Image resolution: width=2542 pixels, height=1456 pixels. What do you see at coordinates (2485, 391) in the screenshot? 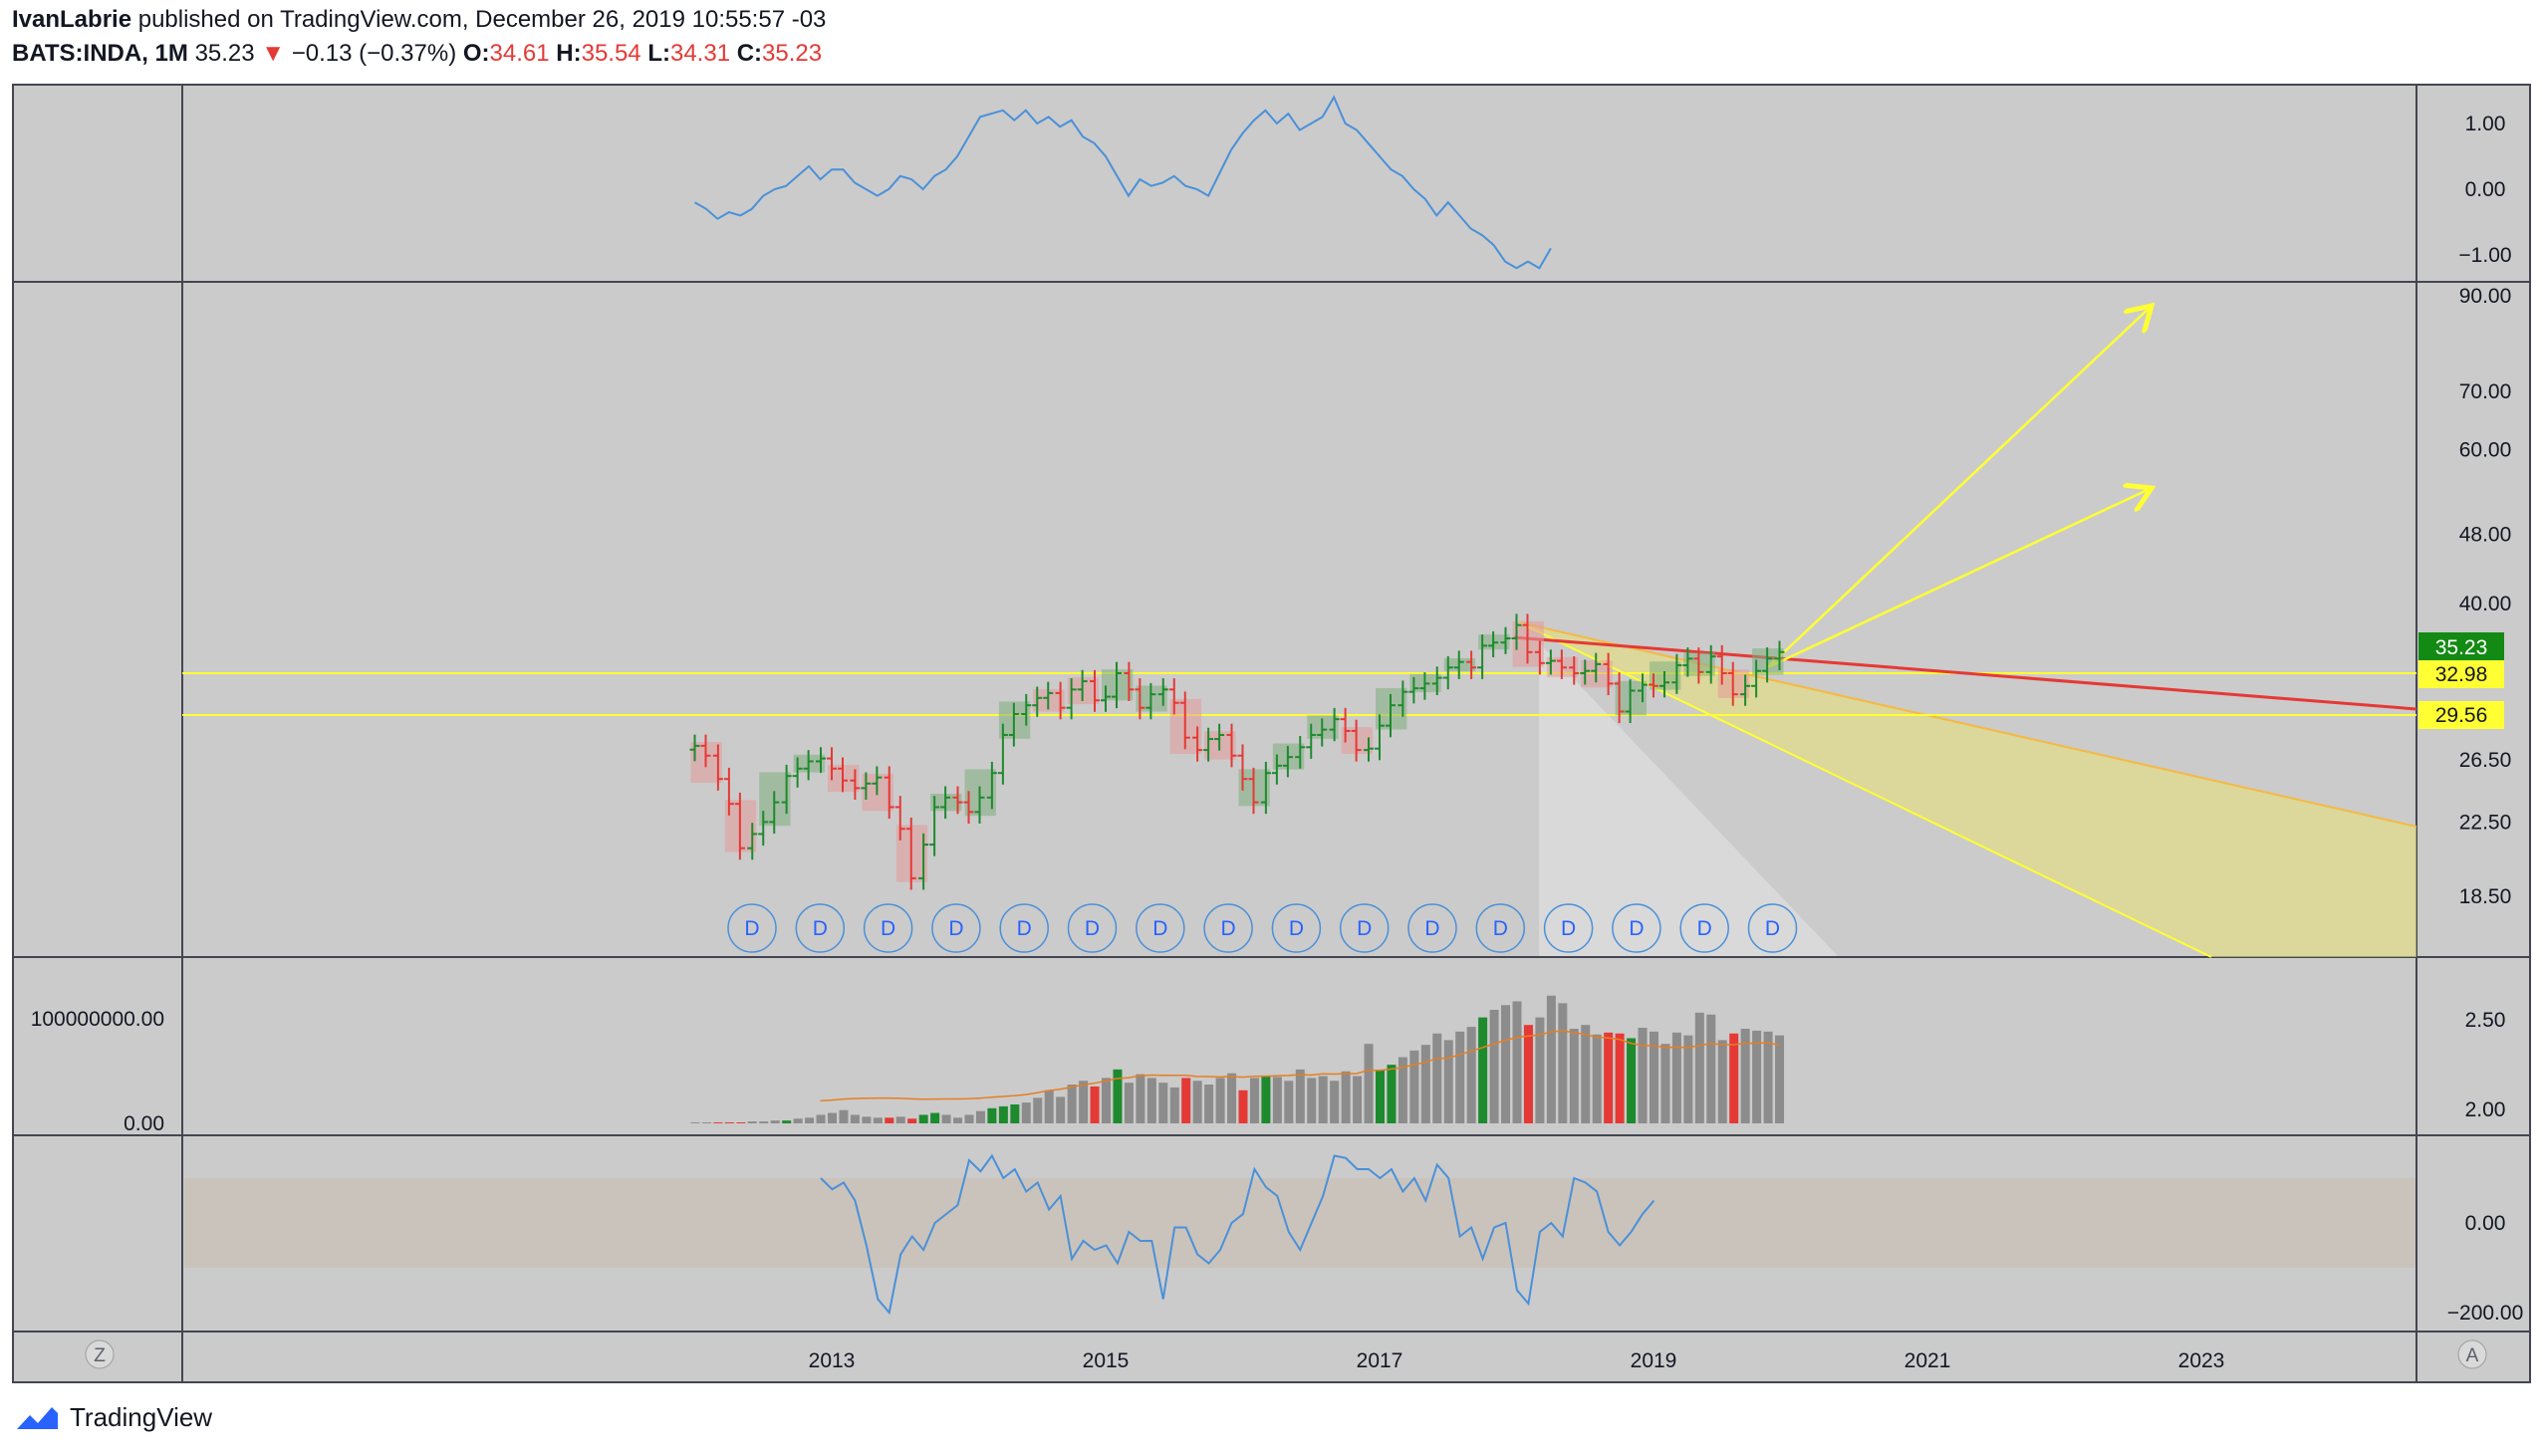
I see `price-axis-tick: 70.00` at bounding box center [2485, 391].